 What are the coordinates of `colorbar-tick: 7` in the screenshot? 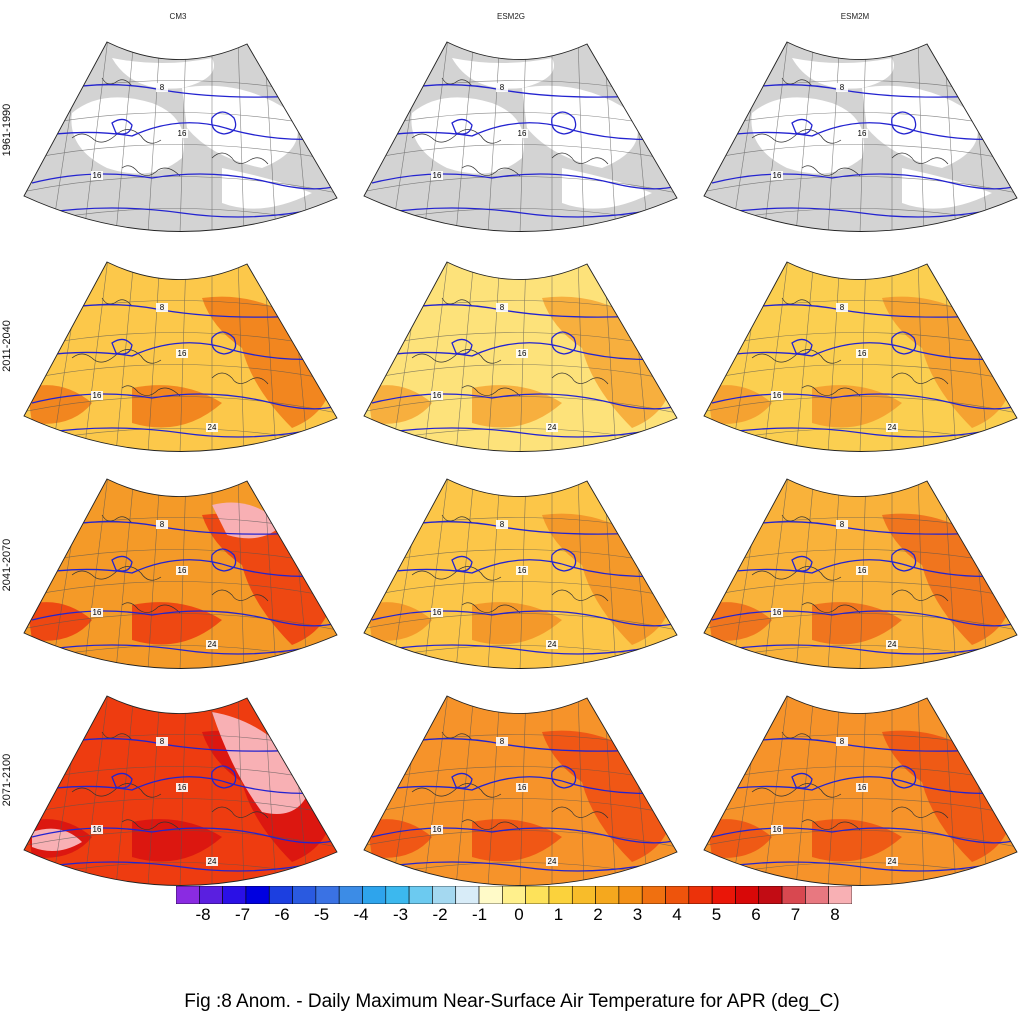 It's located at (795, 914).